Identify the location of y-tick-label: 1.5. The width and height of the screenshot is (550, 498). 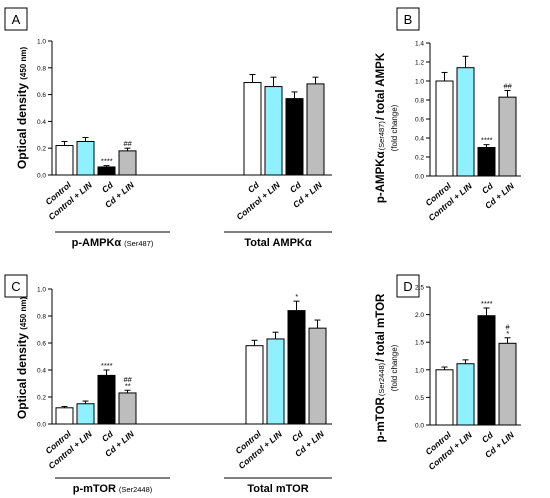
(419, 343).